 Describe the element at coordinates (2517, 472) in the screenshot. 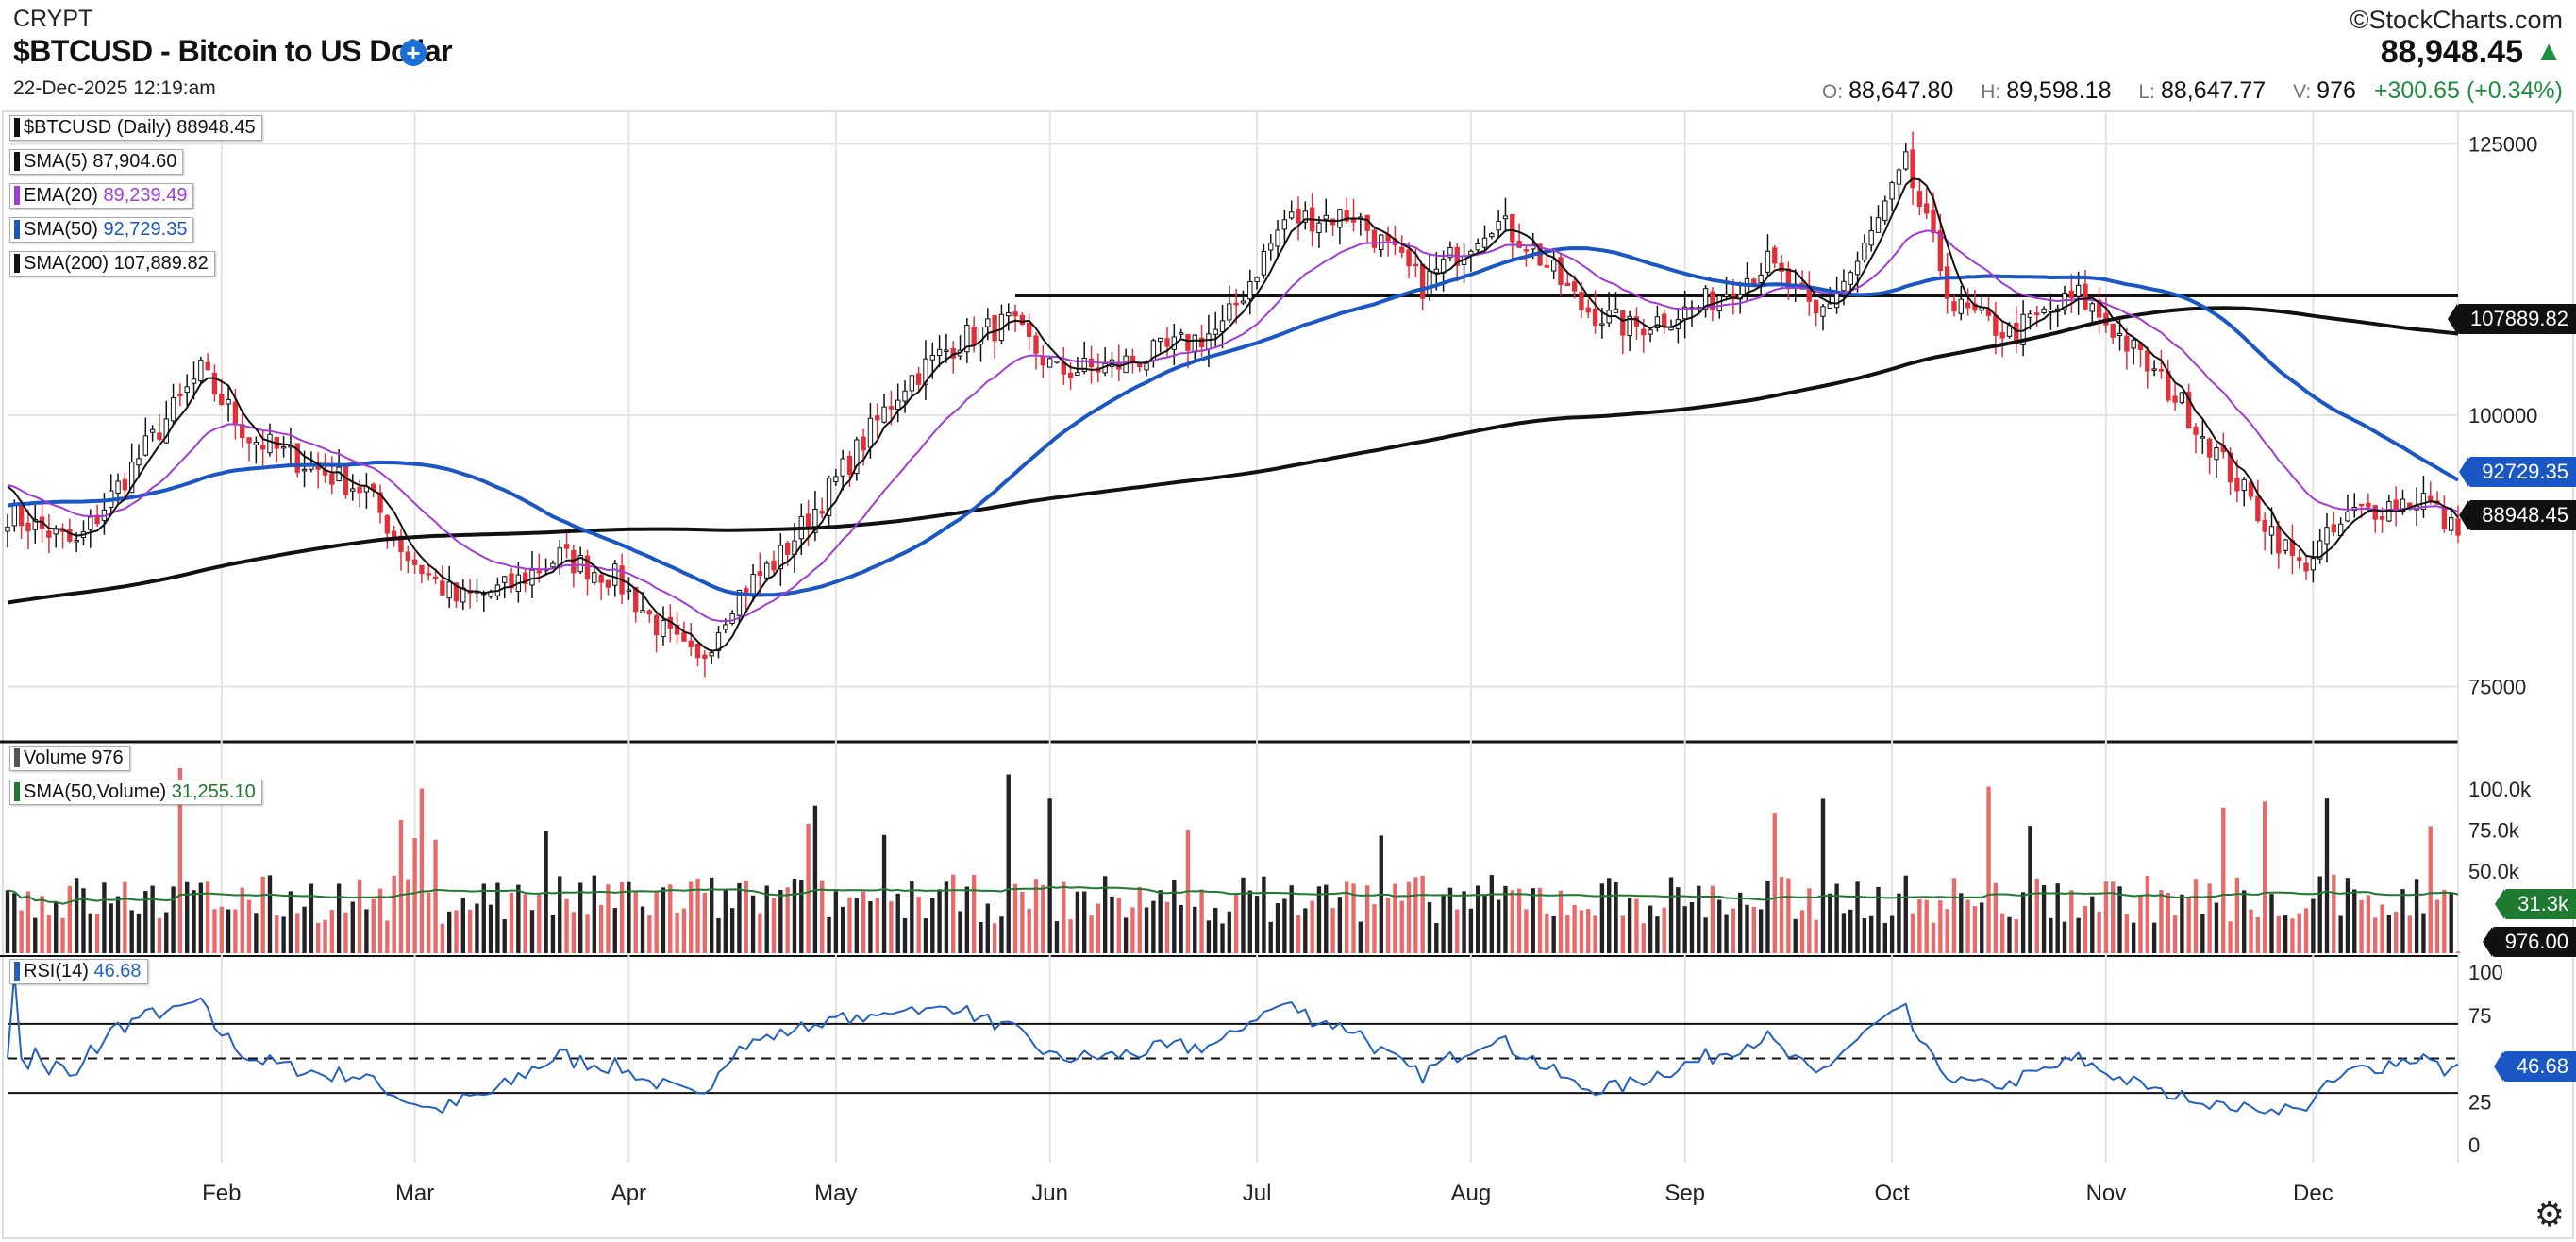

I see `tag-sma50: 92729.35` at that location.